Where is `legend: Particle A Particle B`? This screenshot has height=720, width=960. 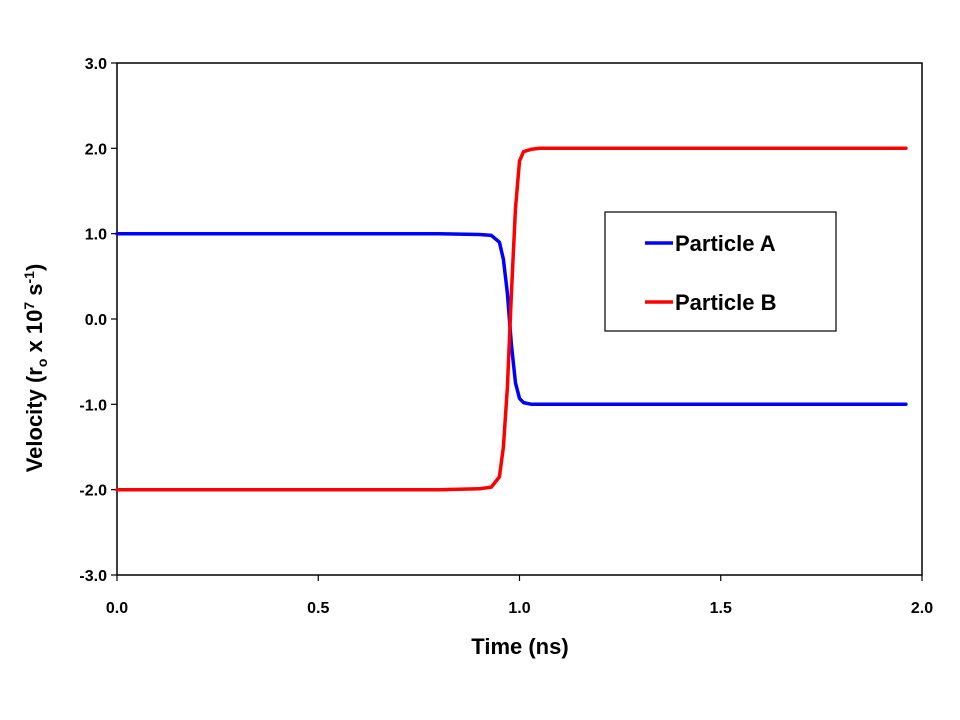
legend: Particle A Particle B is located at coordinates (720, 271).